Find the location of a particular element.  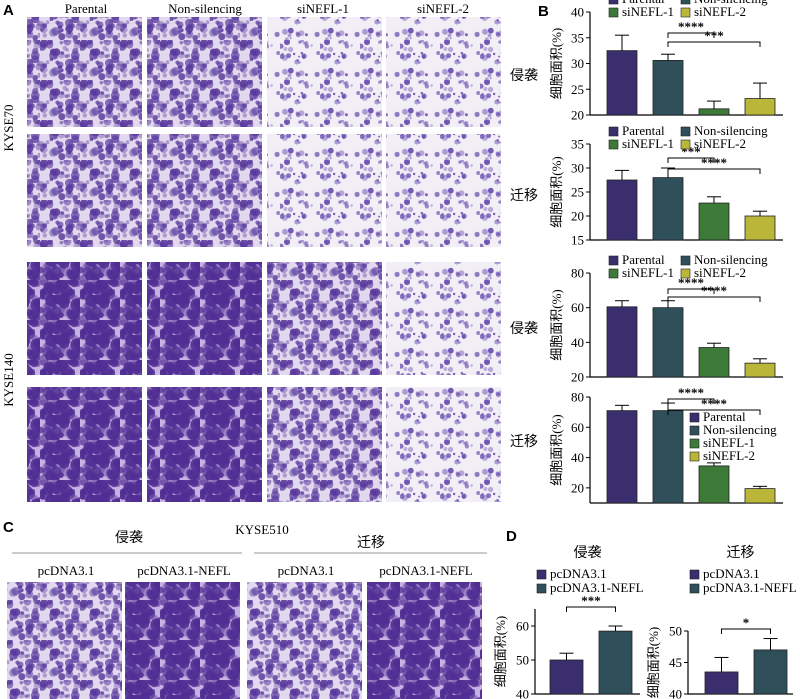

legend-label: Parental is located at coordinates (724, 416).